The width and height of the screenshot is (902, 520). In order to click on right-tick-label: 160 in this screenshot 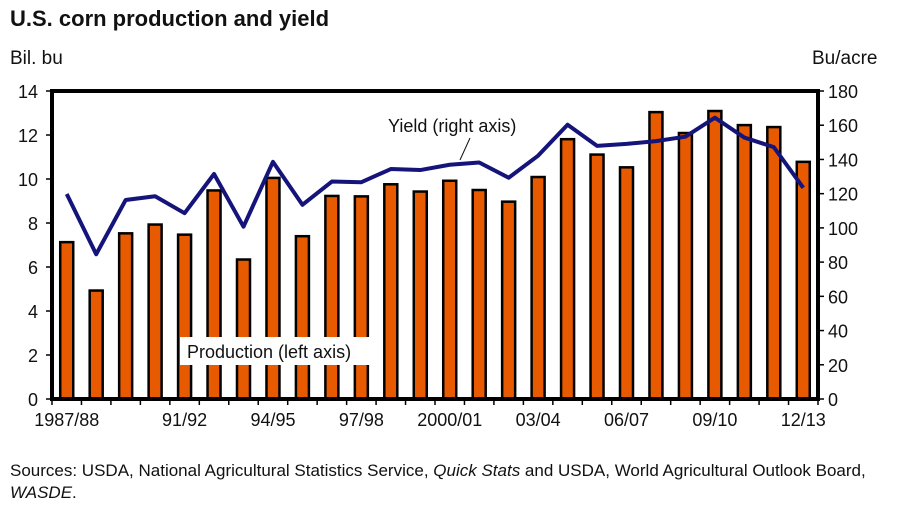, I will do `click(843, 126)`.